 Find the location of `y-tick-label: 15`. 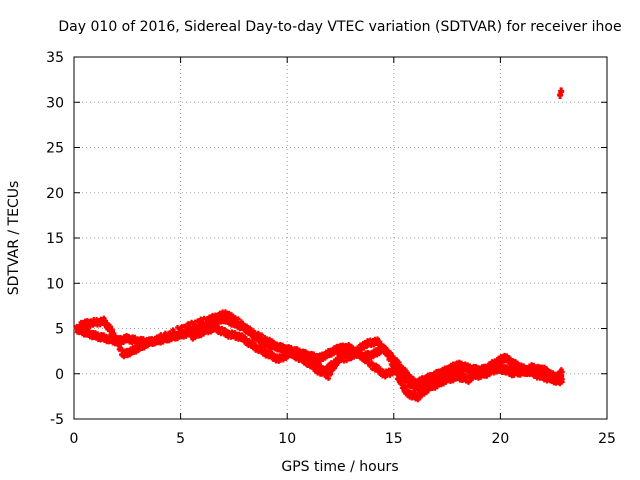

y-tick-label: 15 is located at coordinates (55, 239).